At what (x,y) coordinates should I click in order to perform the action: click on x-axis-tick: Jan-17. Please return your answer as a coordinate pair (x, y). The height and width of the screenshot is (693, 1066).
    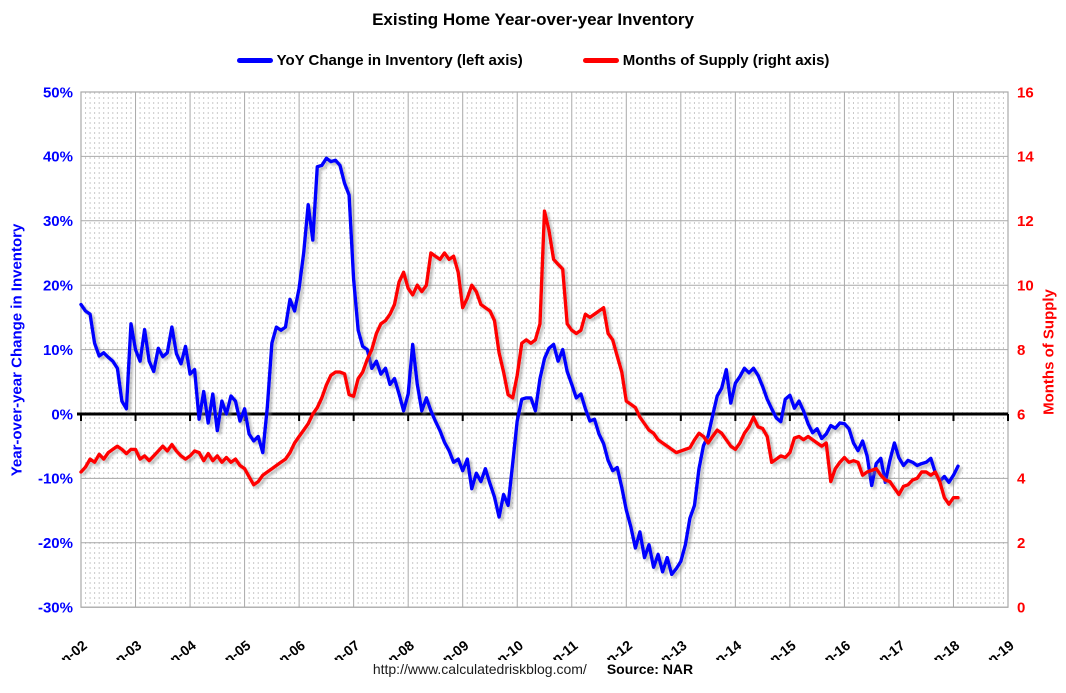
    Looking at the image, I should click on (885, 648).